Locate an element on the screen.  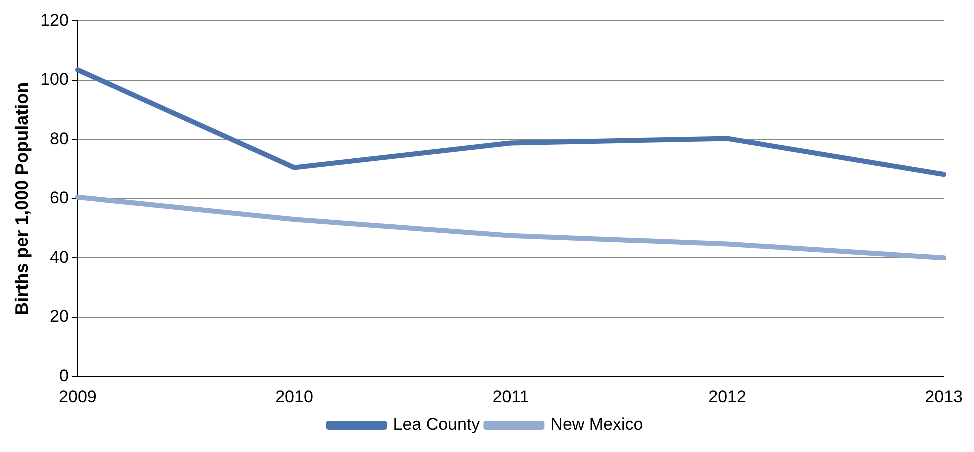
y-tick-label: 120 is located at coordinates (54, 20).